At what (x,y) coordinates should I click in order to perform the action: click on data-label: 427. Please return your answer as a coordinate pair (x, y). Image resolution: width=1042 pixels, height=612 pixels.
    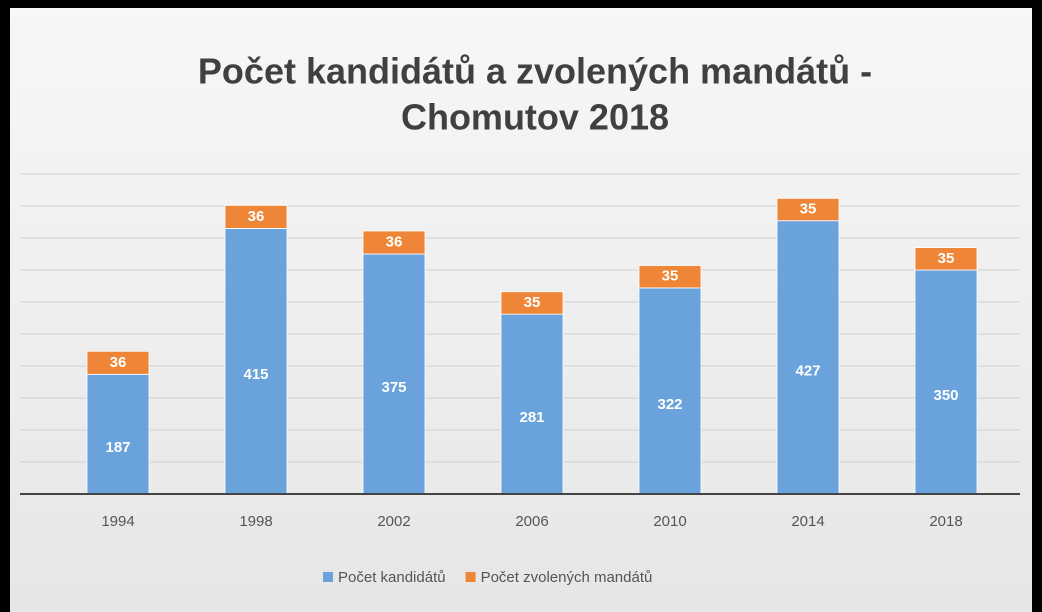
    Looking at the image, I should click on (807, 370).